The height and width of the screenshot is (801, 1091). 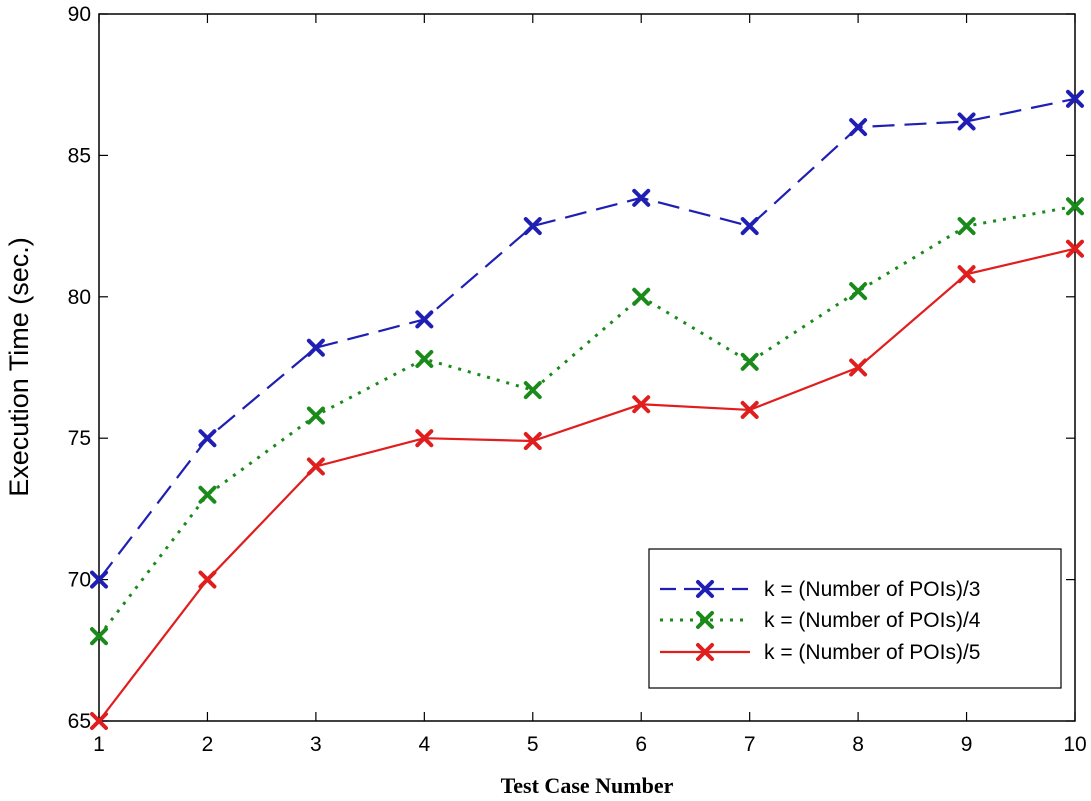 What do you see at coordinates (587, 785) in the screenshot?
I see `x-axis-label: Test Case Number` at bounding box center [587, 785].